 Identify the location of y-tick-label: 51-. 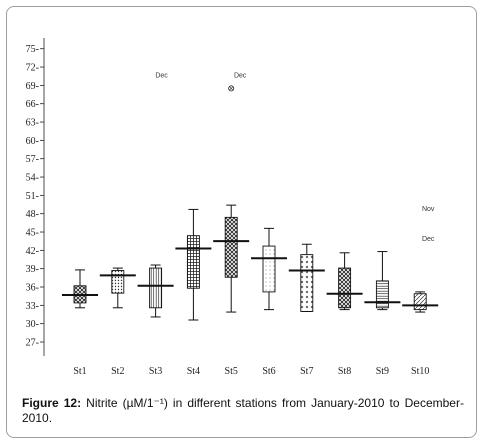
(32, 196).